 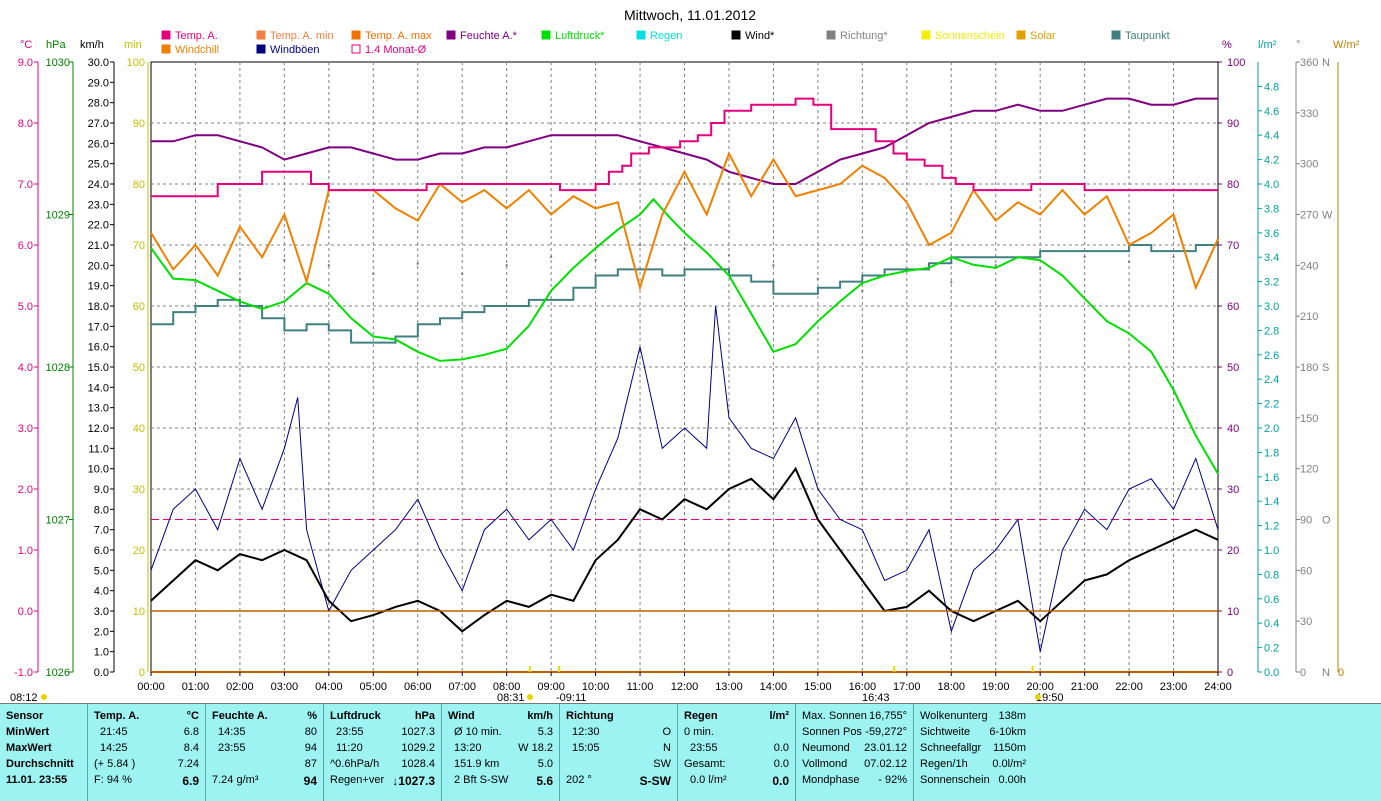 I want to click on pct-tick-label: 0, so click(x=1230, y=673).